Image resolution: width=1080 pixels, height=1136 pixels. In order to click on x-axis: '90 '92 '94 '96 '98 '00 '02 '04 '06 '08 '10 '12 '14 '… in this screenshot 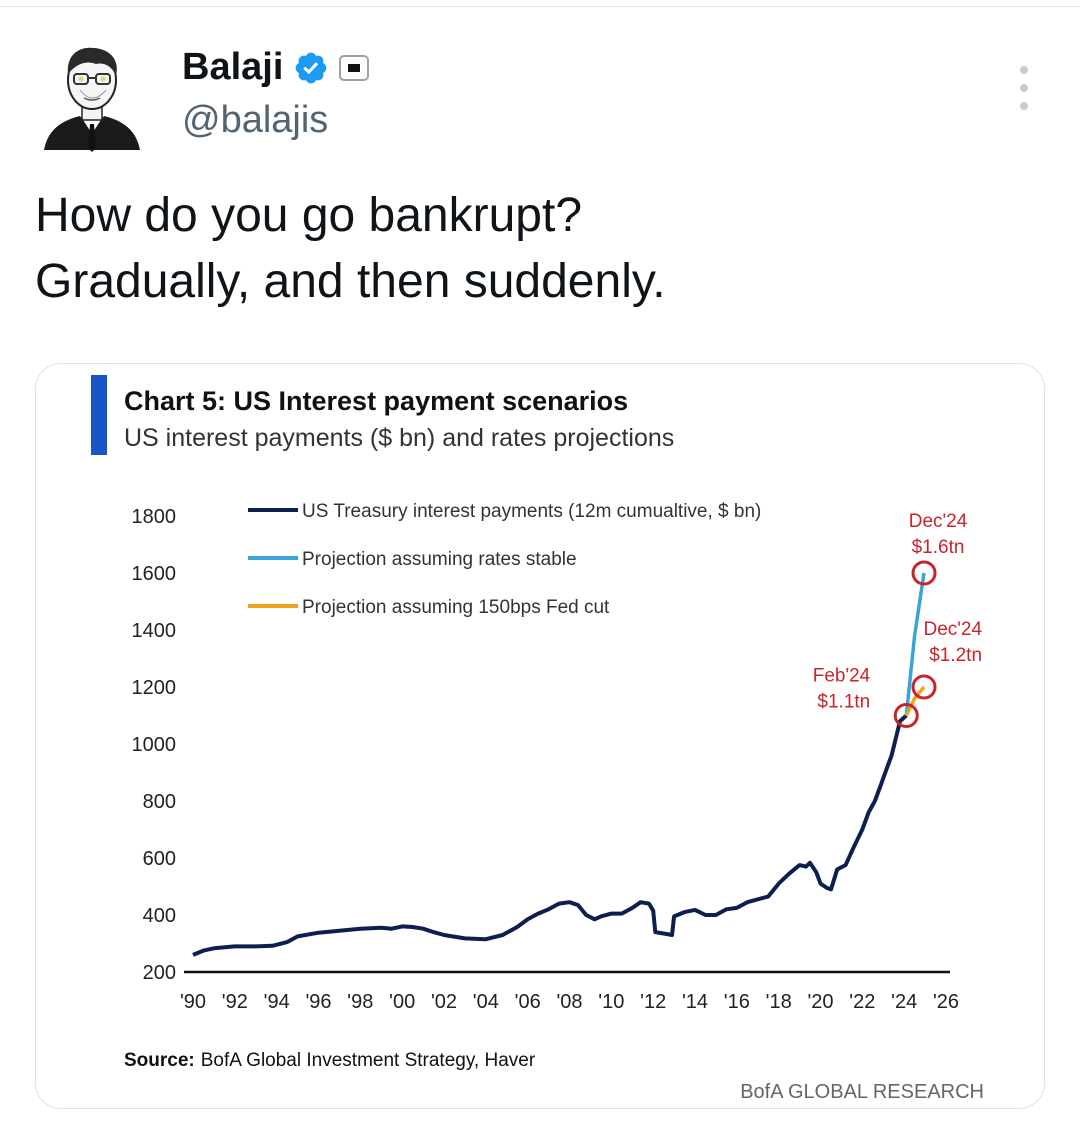, I will do `click(569, 1002)`.